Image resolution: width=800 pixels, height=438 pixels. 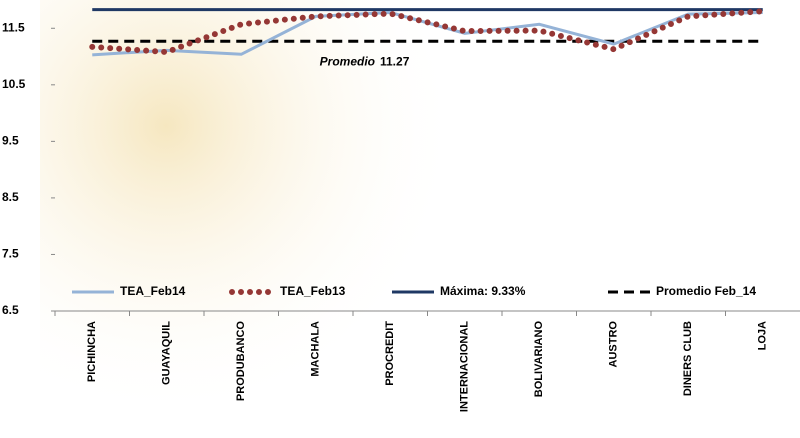 What do you see at coordinates (153, 291) in the screenshot?
I see `legend-label: TEA_Feb14` at bounding box center [153, 291].